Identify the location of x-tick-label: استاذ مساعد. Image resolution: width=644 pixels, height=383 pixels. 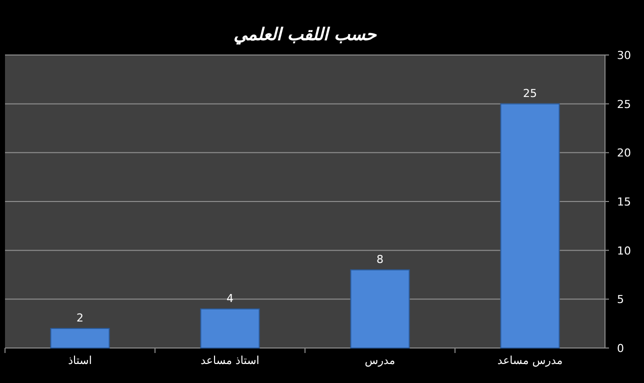
(230, 360).